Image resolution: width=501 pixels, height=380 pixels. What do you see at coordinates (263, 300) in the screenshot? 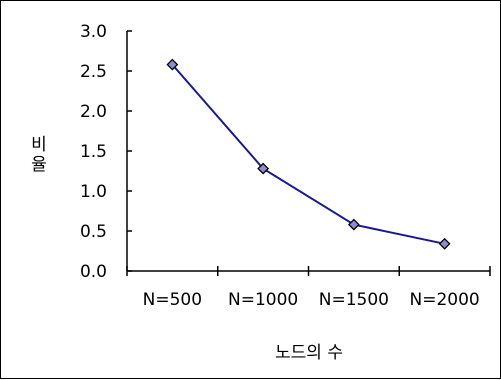
I see `x-tick-label: N=1000` at bounding box center [263, 300].